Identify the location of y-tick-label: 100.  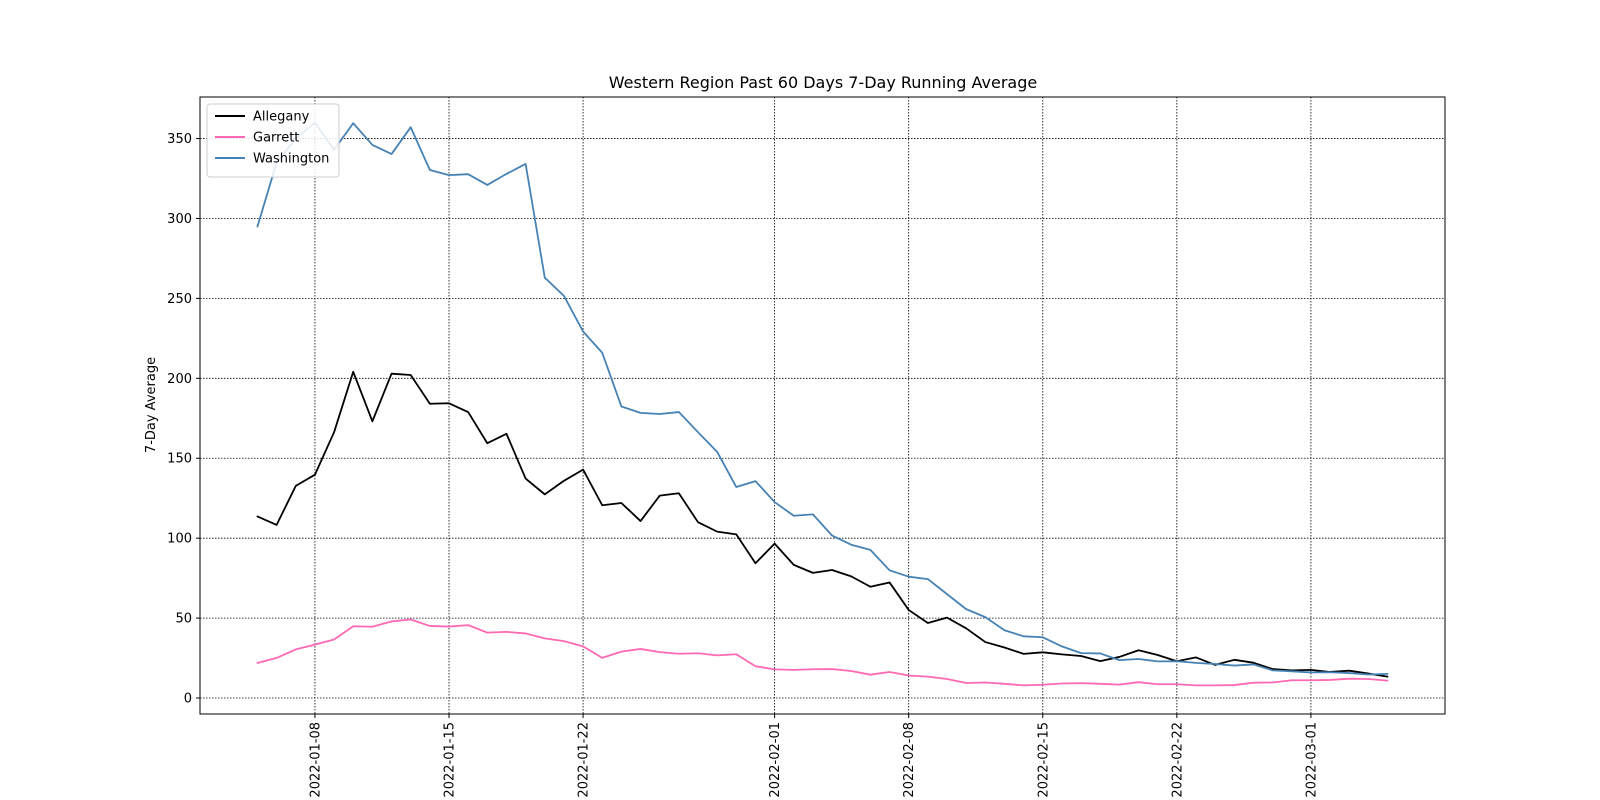
(179, 539).